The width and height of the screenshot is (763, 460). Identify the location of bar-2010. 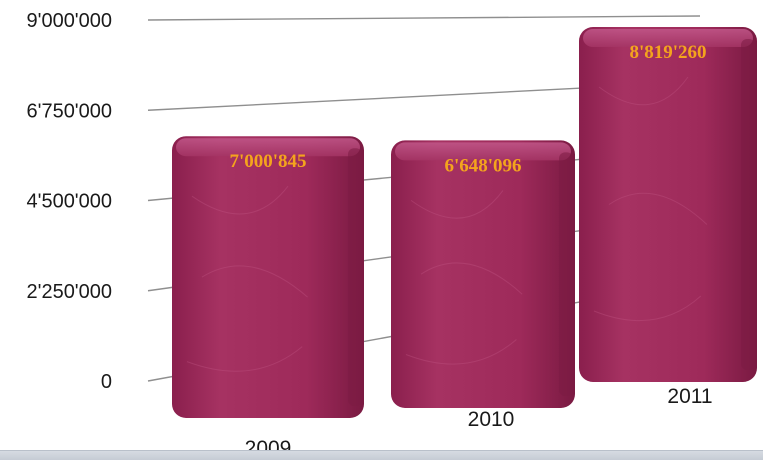
(483, 274).